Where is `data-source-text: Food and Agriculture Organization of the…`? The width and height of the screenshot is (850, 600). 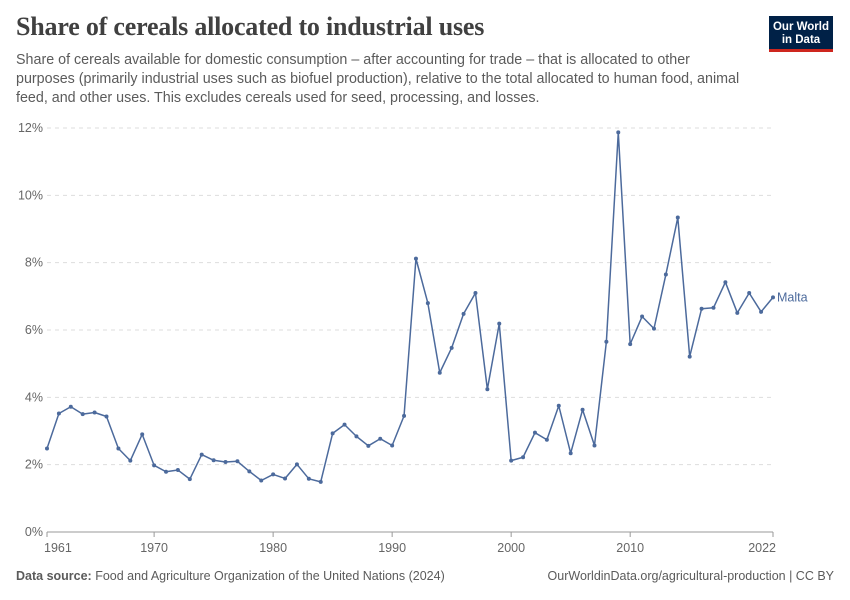 data-source-text: Food and Agriculture Organization of the… is located at coordinates (270, 576).